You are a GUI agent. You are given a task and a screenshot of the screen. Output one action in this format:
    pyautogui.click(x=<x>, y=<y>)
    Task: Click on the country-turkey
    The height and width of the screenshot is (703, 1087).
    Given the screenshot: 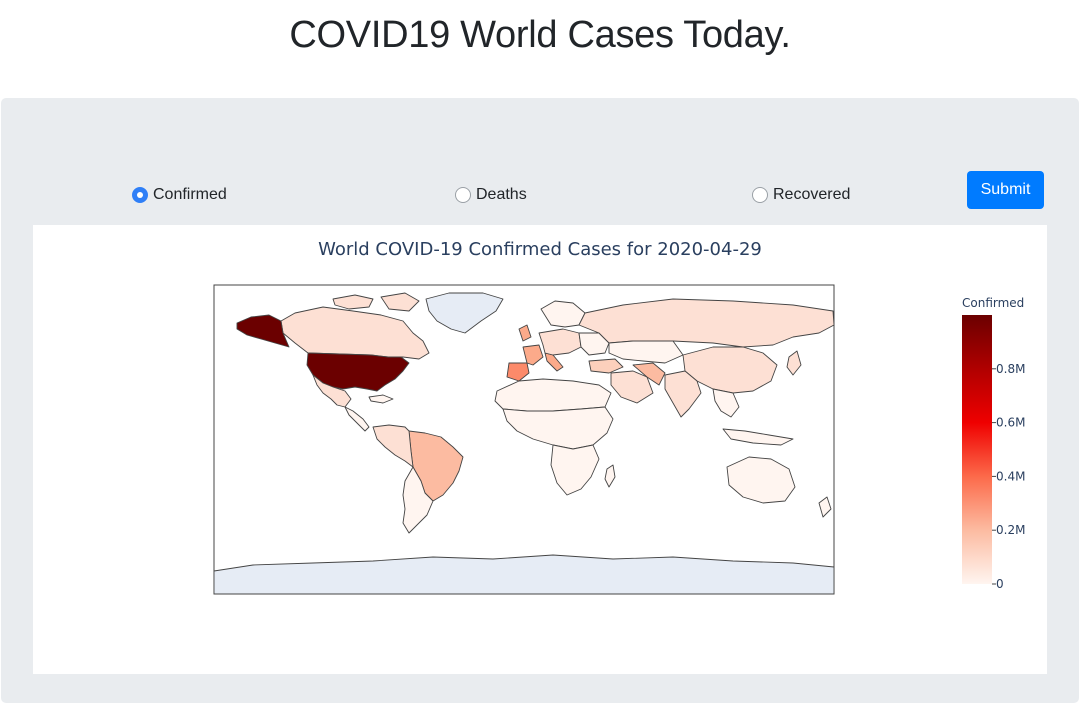 What is the action you would take?
    pyautogui.click(x=606, y=366)
    